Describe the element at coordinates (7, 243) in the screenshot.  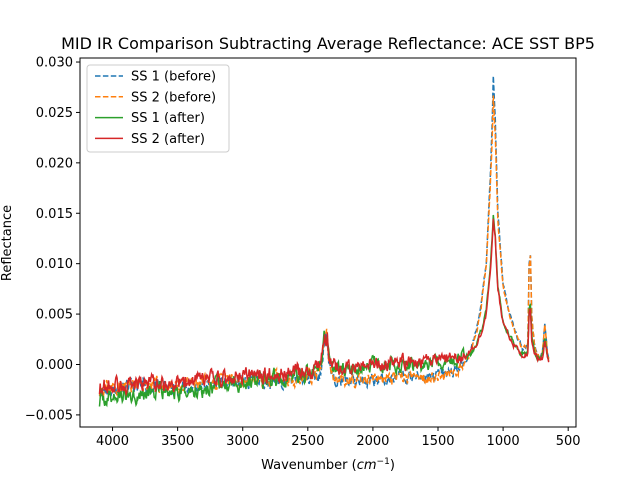
I see `y-axis-label: Reflectance` at that location.